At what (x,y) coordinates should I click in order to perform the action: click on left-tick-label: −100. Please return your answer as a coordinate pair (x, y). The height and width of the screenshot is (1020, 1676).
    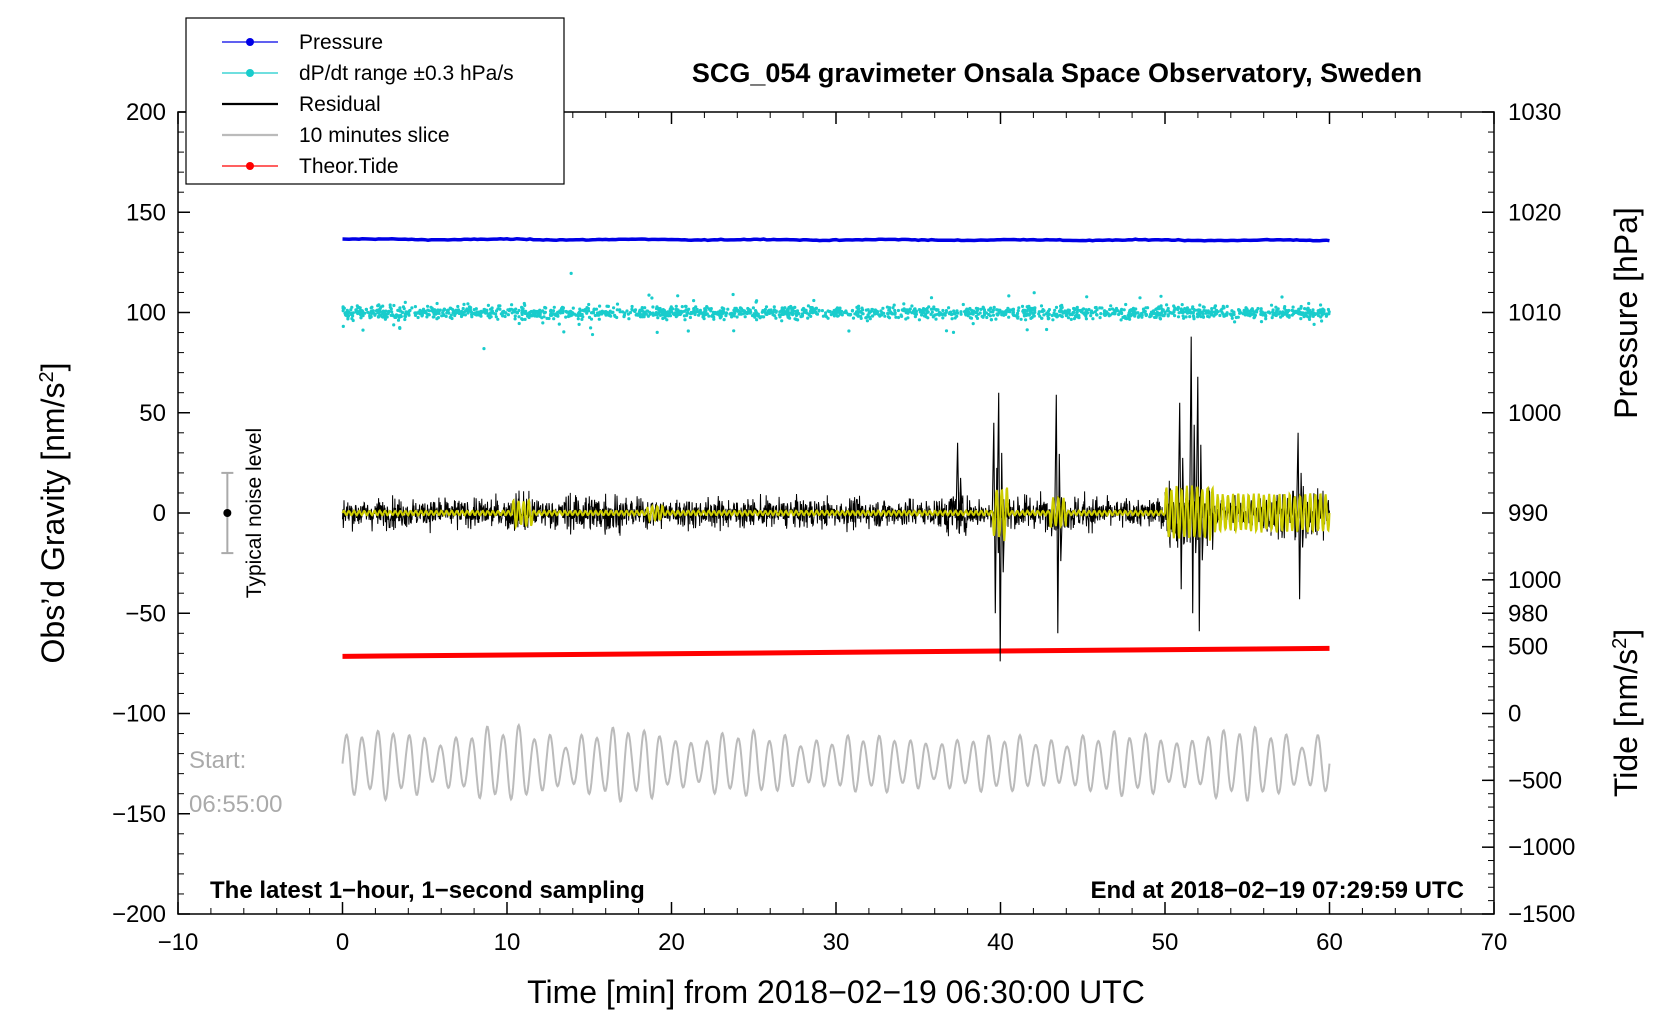
    Looking at the image, I should click on (139, 714).